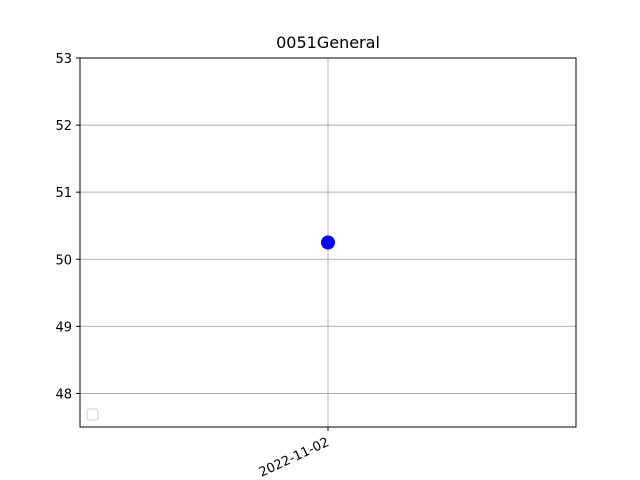  Describe the element at coordinates (328, 42) in the screenshot. I see `chart-title: 0051General` at that location.